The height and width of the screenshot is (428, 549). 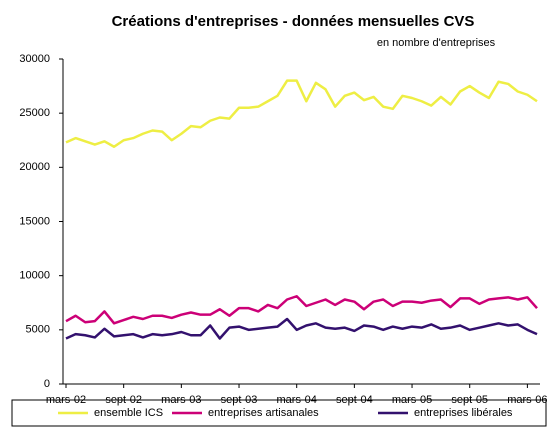 I want to click on y-tick-label: 15000, so click(x=34, y=221).